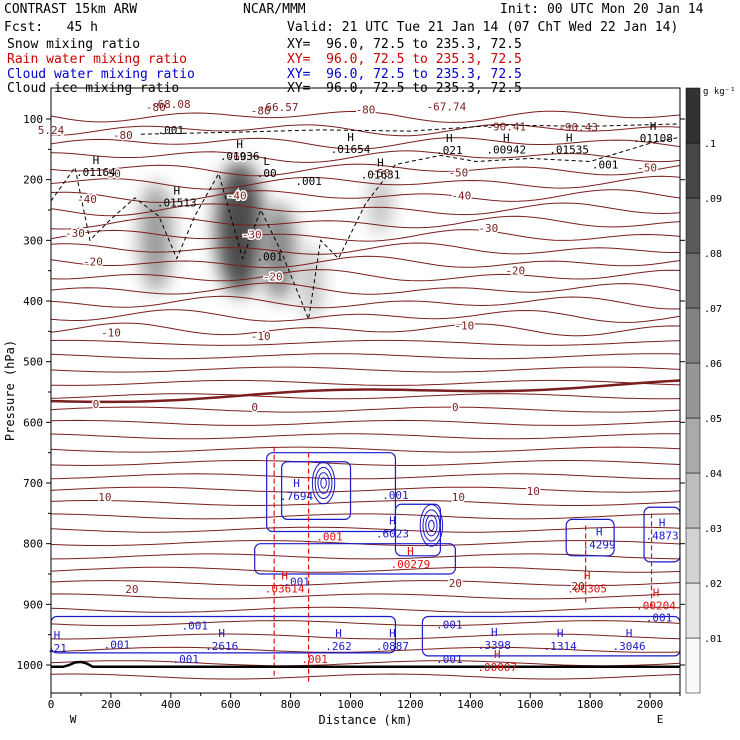 Image resolution: width=740 pixels, height=740 pixels. What do you see at coordinates (10, 390) in the screenshot?
I see `y-axis-title: Pressure (hPa)` at bounding box center [10, 390].